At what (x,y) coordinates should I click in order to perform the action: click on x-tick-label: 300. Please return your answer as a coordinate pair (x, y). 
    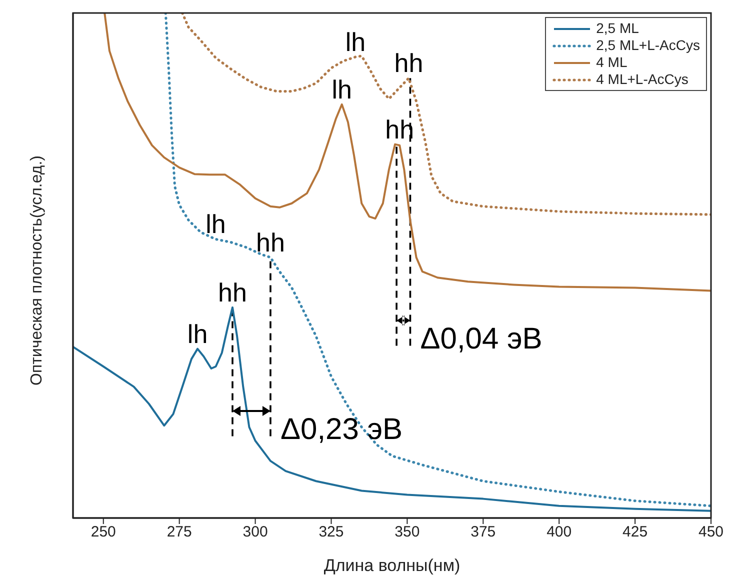
    Looking at the image, I should click on (255, 532).